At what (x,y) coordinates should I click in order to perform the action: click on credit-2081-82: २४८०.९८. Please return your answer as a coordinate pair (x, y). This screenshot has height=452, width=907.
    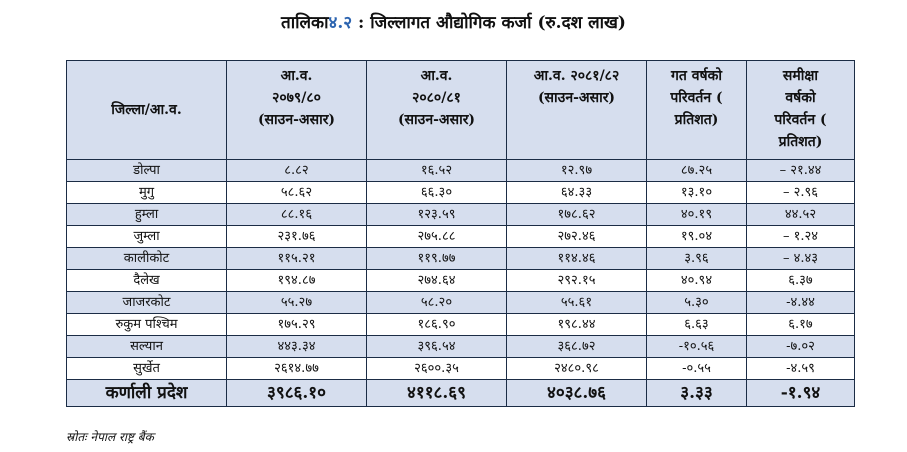
    Looking at the image, I should click on (576, 368).